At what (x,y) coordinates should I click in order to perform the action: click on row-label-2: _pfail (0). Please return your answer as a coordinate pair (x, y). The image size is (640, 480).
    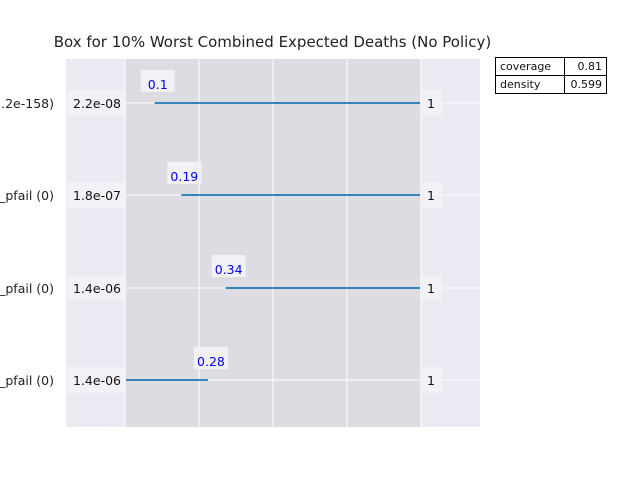
    Looking at the image, I should click on (27, 288).